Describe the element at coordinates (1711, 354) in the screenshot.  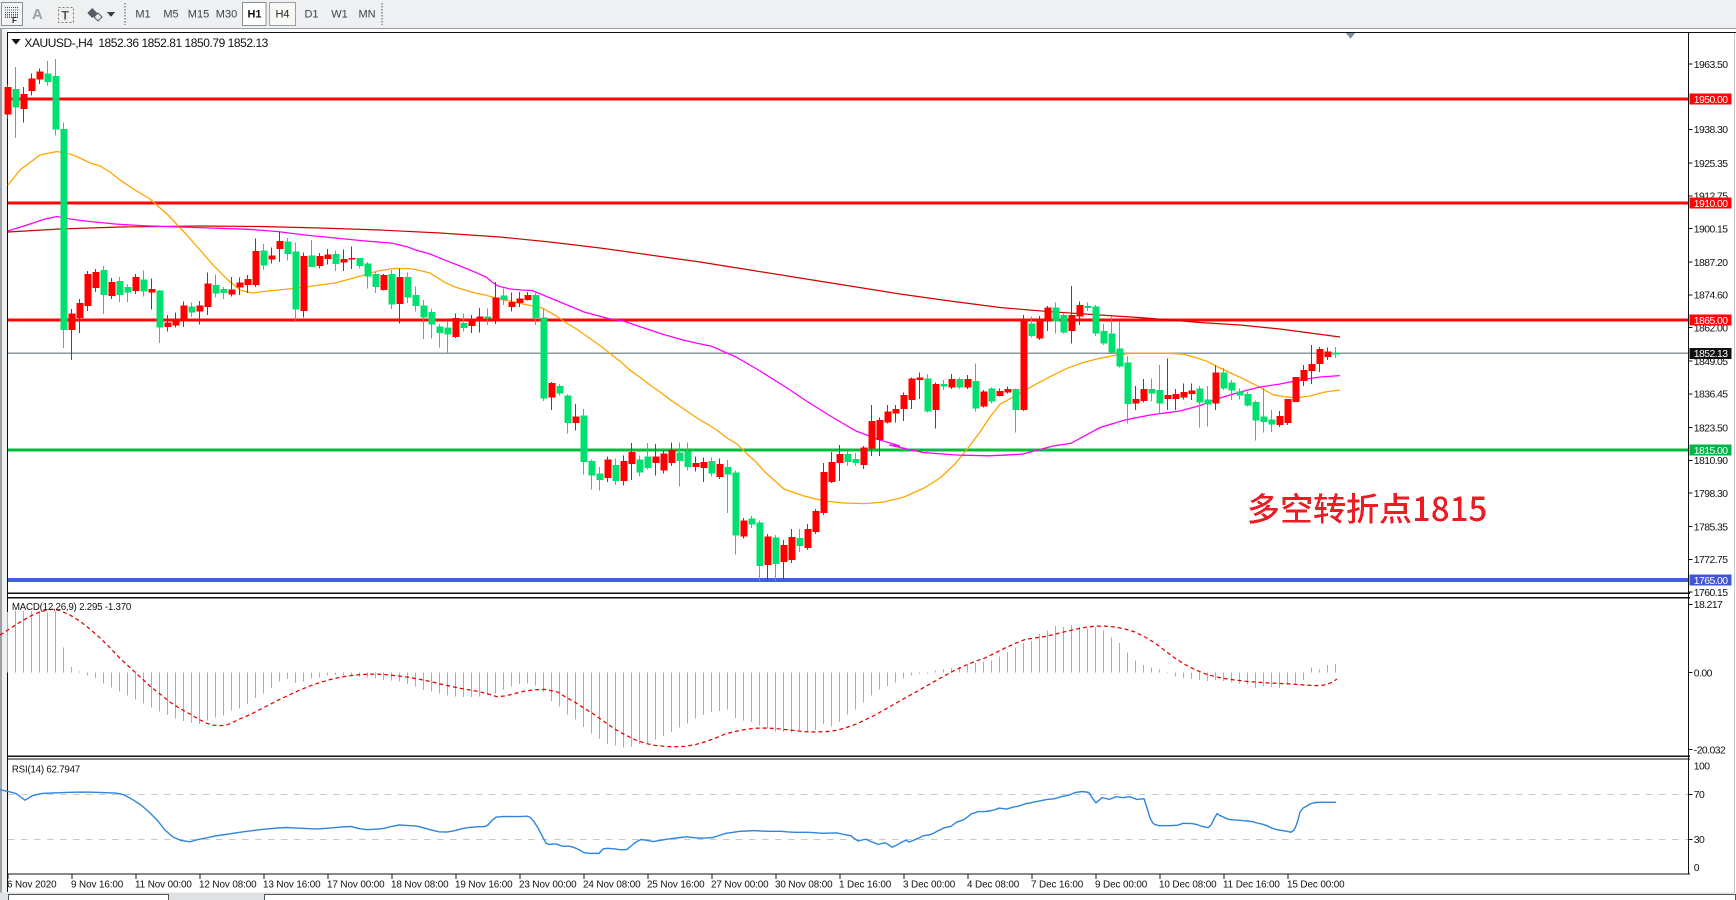
I see `svg-text: 1852.13` at that location.